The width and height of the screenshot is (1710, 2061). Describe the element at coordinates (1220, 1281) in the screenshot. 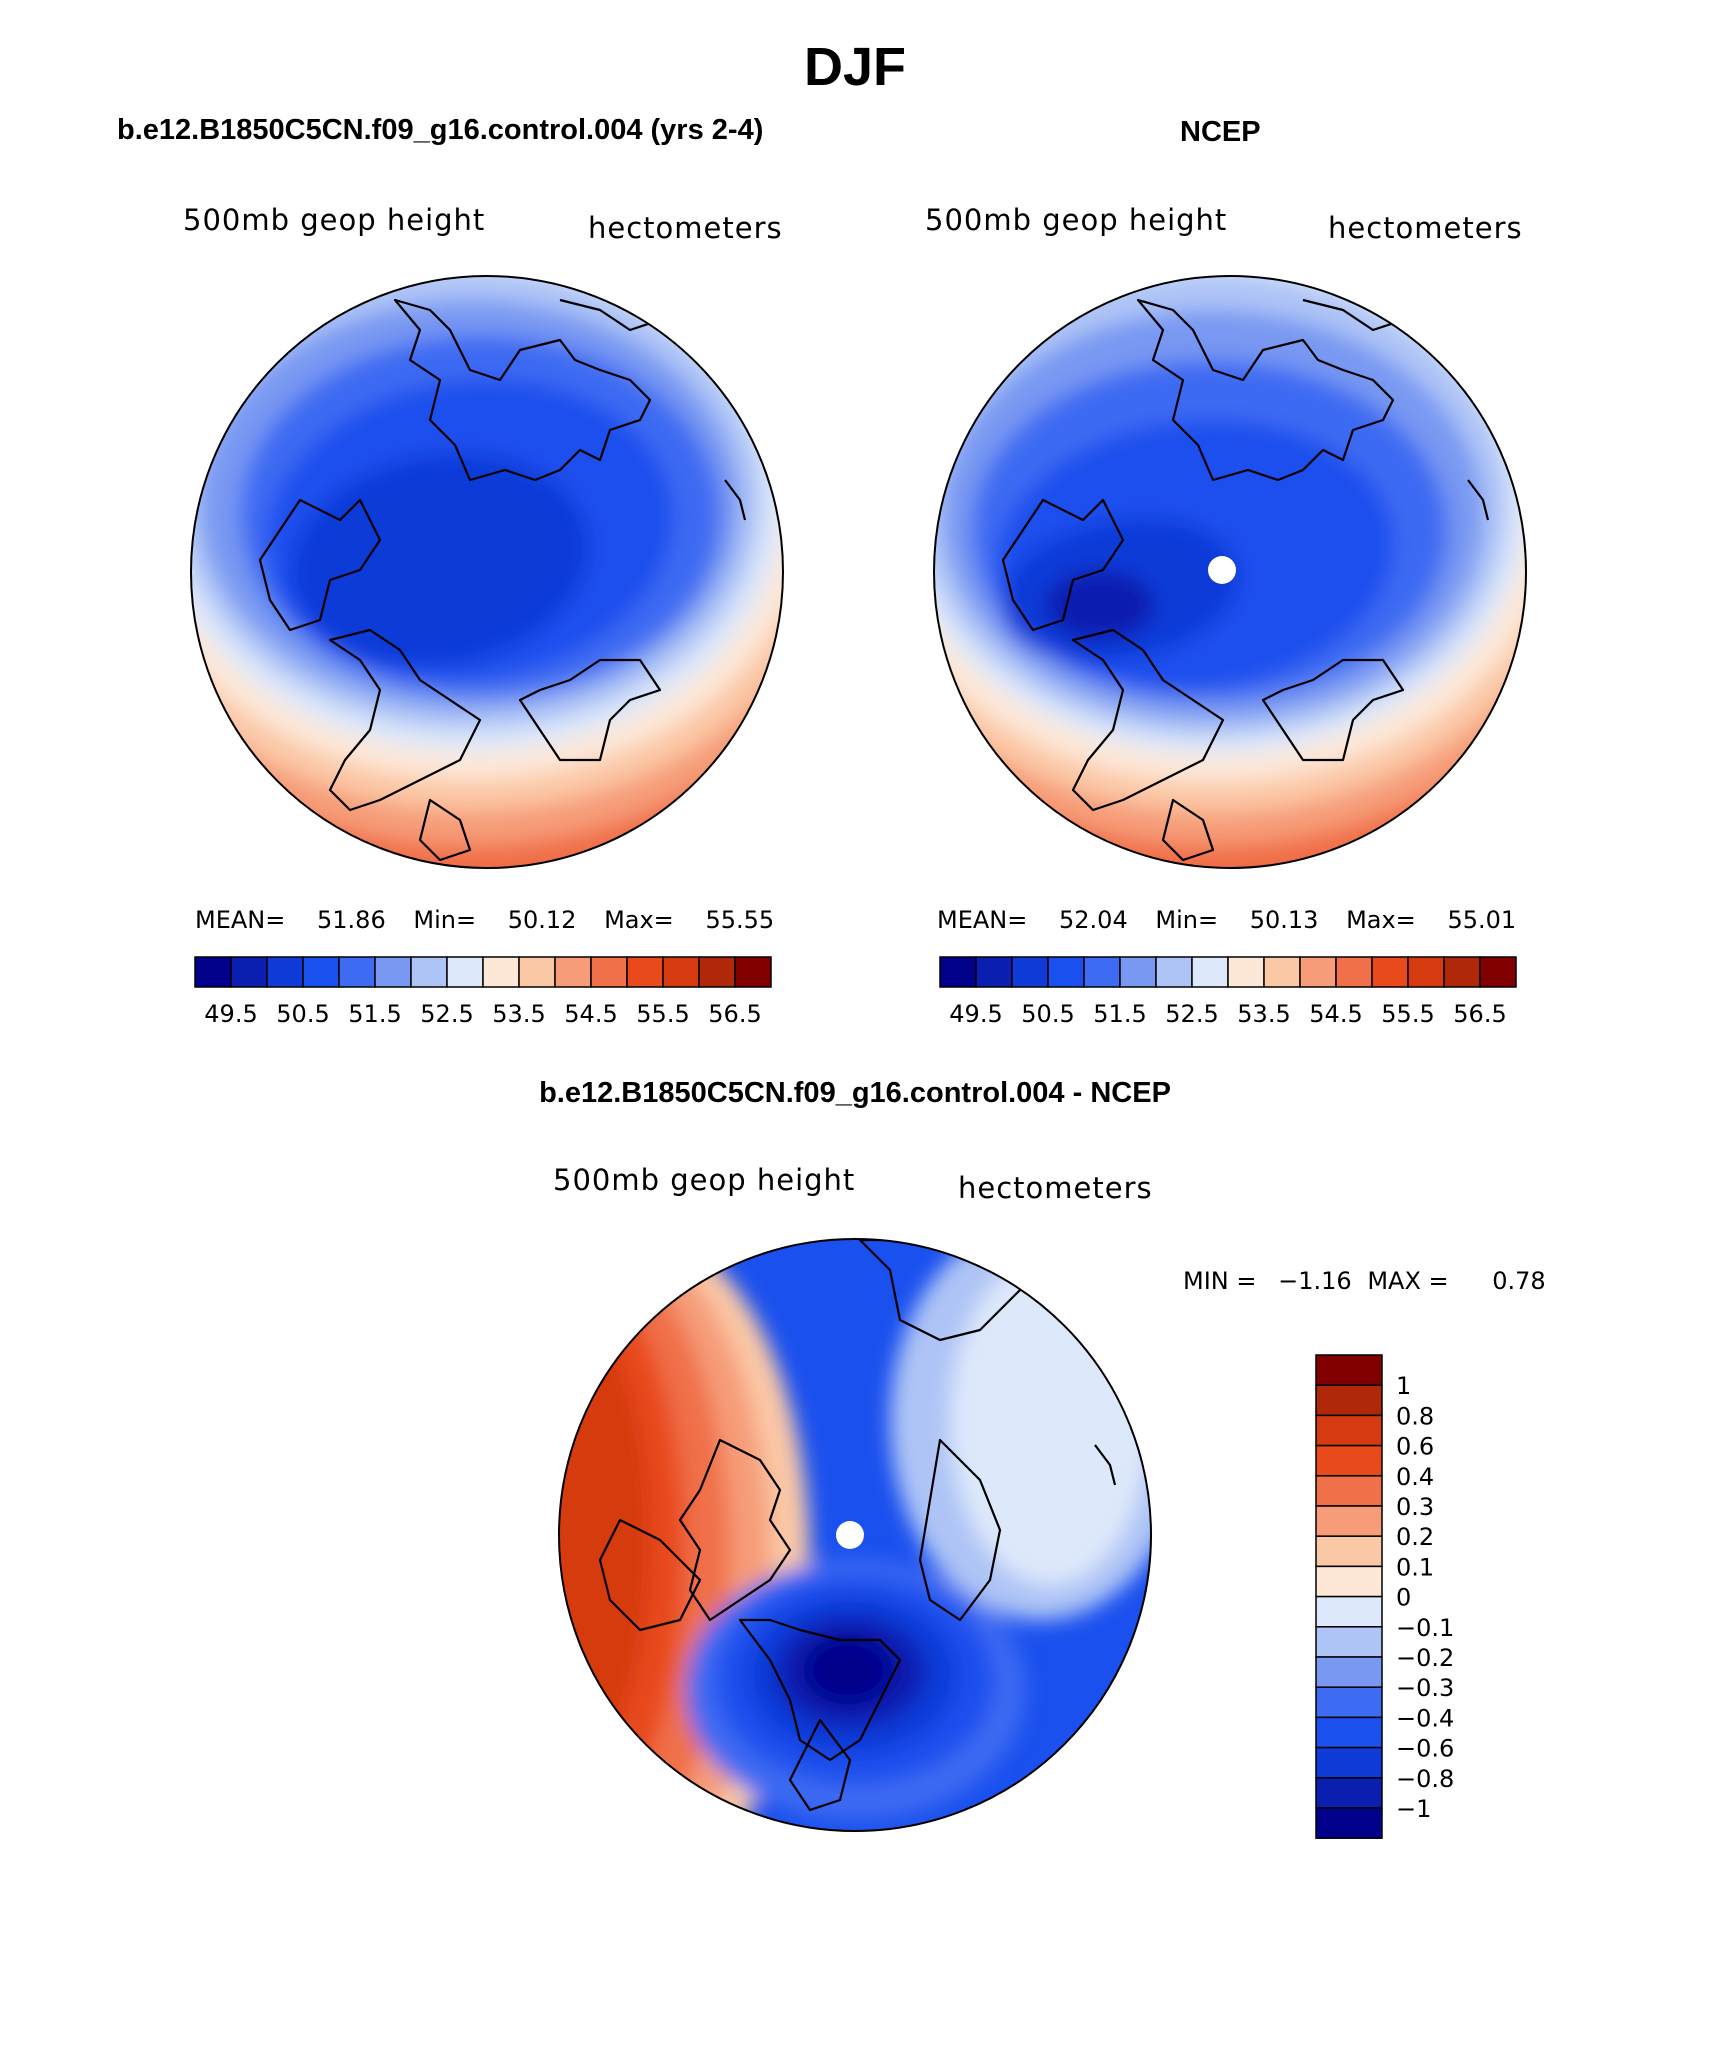

I see `panel-c-min-label: MIN =` at that location.